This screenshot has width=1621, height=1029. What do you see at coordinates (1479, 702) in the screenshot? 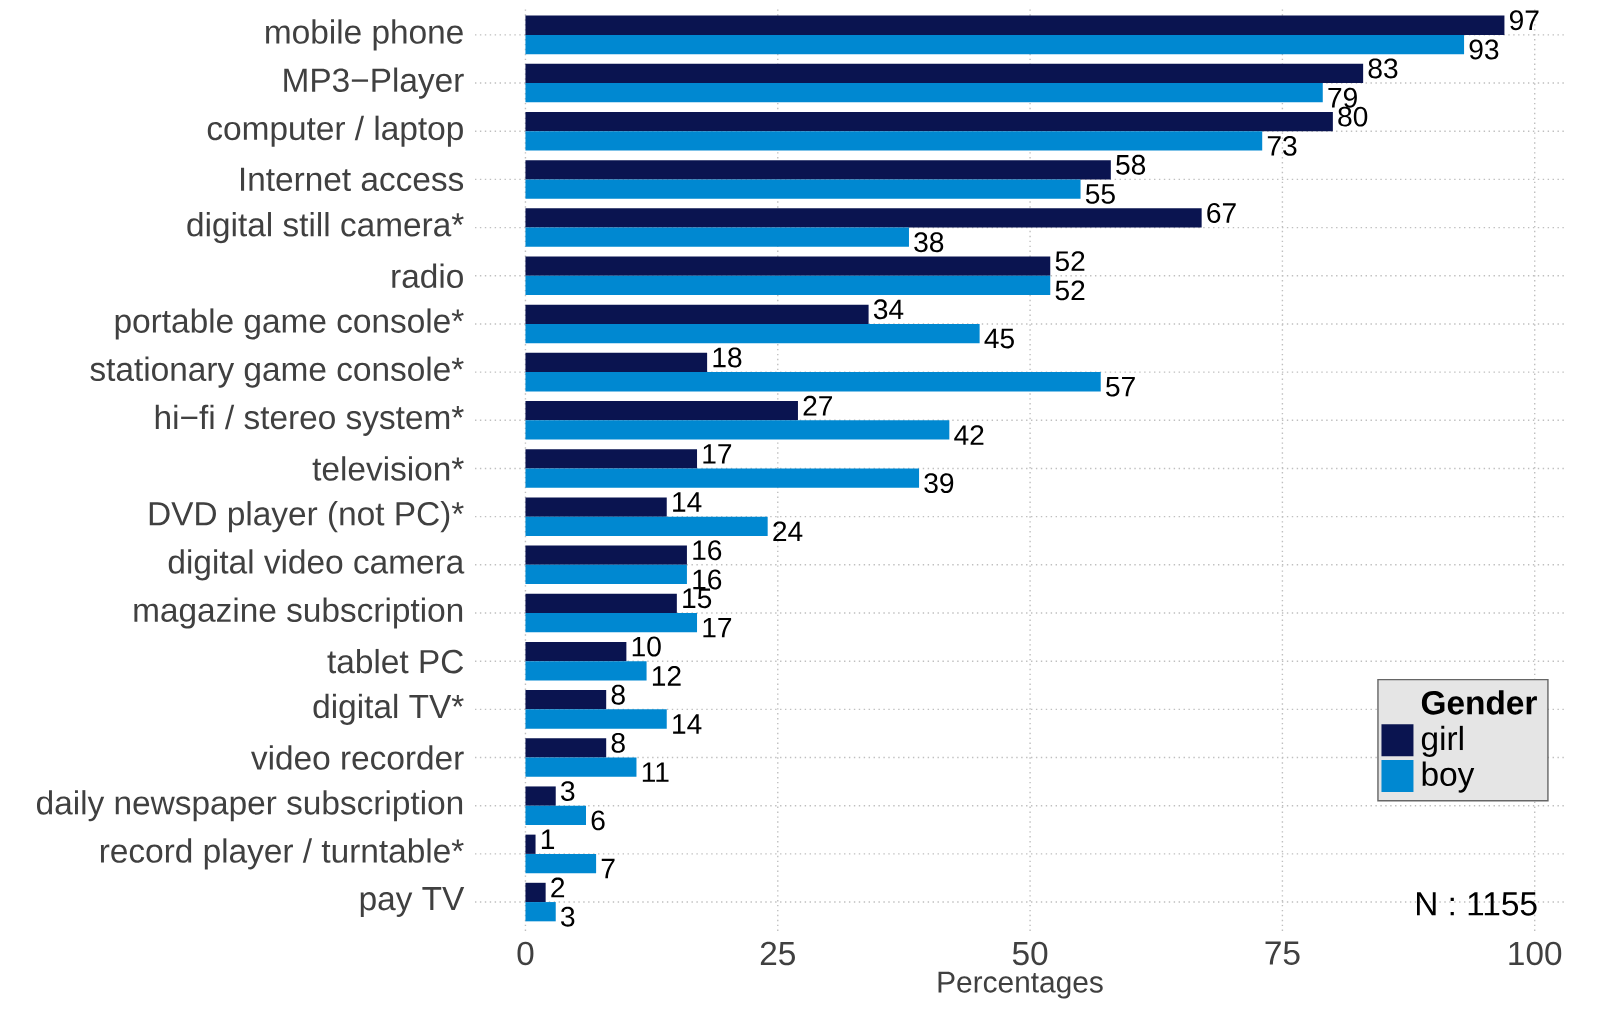
I see `legend-title: Gender` at bounding box center [1479, 702].